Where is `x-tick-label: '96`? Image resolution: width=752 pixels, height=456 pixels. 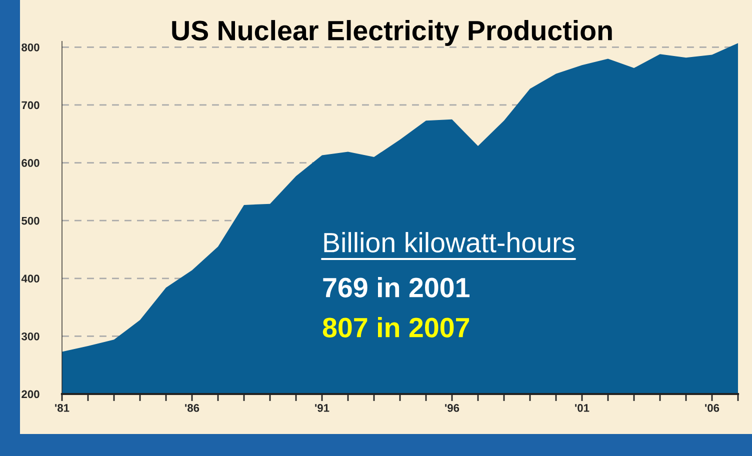 x-tick-label: '96 is located at coordinates (452, 408).